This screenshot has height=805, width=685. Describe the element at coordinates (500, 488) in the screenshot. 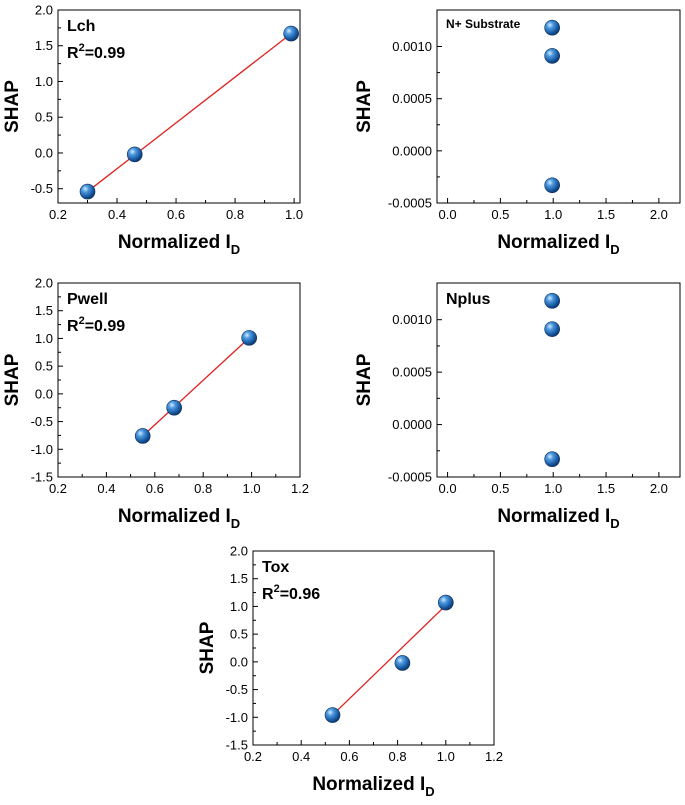

I see `x-tick-label: 0.5` at that location.